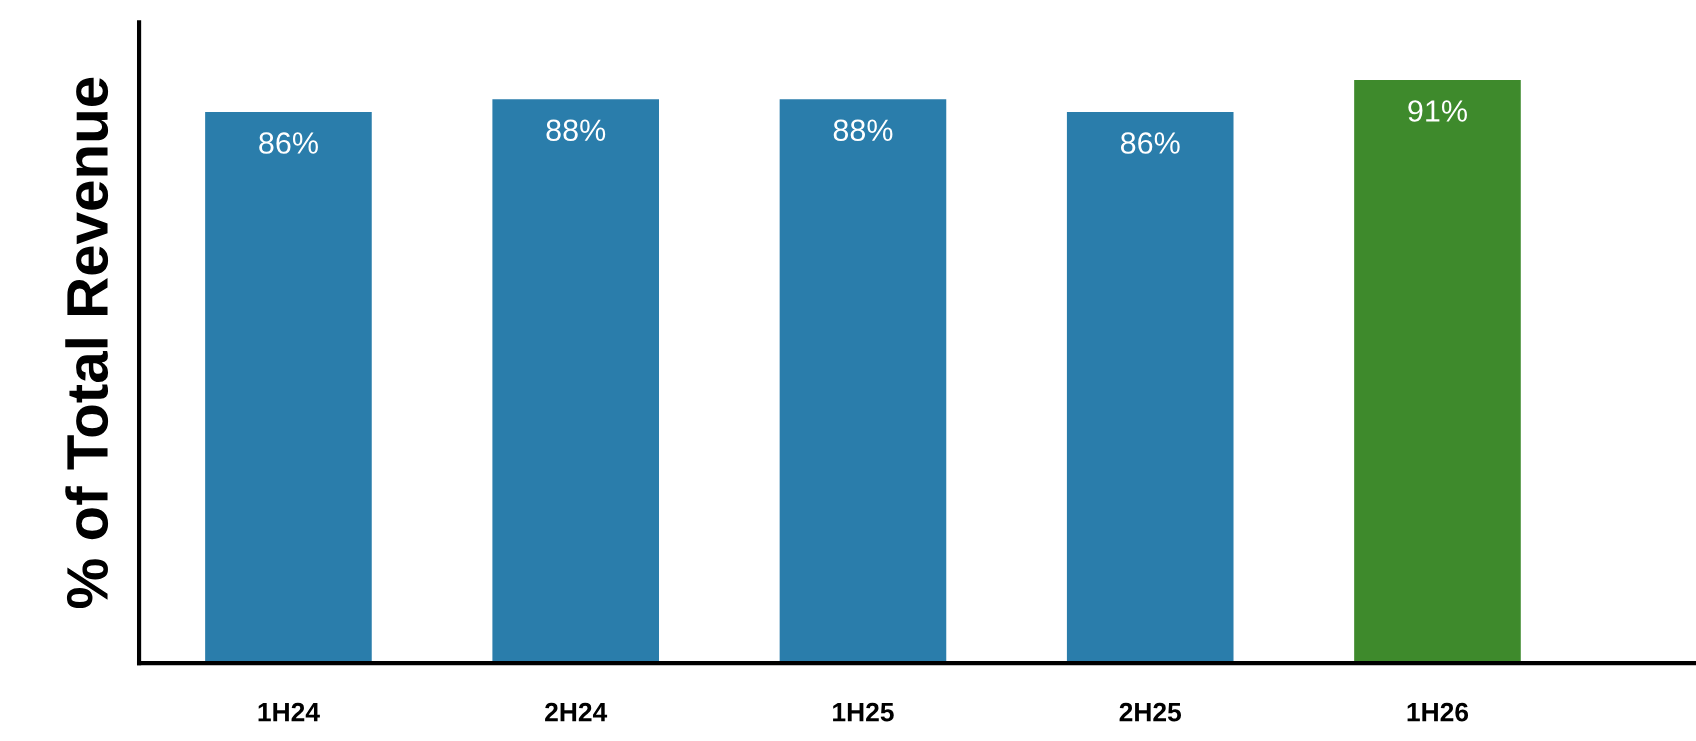  I want to click on x-tick-label: 1H24, so click(289, 712).